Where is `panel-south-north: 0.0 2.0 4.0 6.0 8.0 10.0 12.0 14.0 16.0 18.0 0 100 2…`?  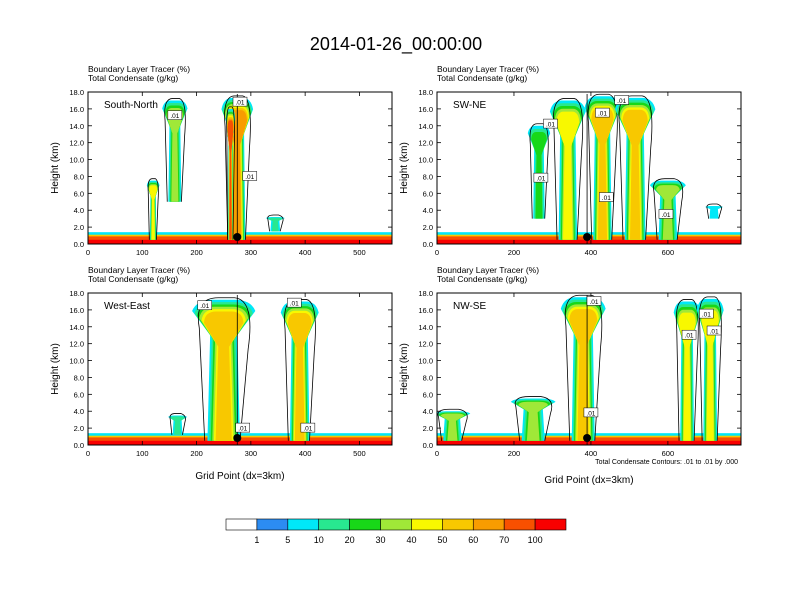 panel-south-north: 0.0 2.0 4.0 6.0 8.0 10.0 12.0 14.0 16.0 18.0 0 100 2… is located at coordinates (221, 160).